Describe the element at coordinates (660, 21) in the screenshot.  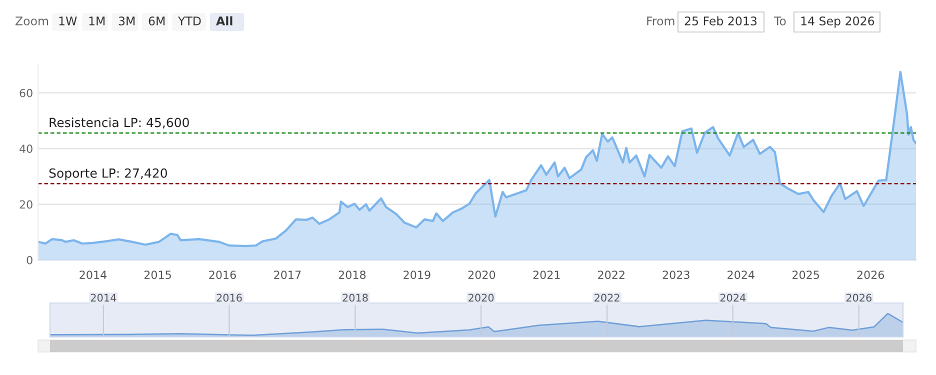
I see `text: From` at that location.